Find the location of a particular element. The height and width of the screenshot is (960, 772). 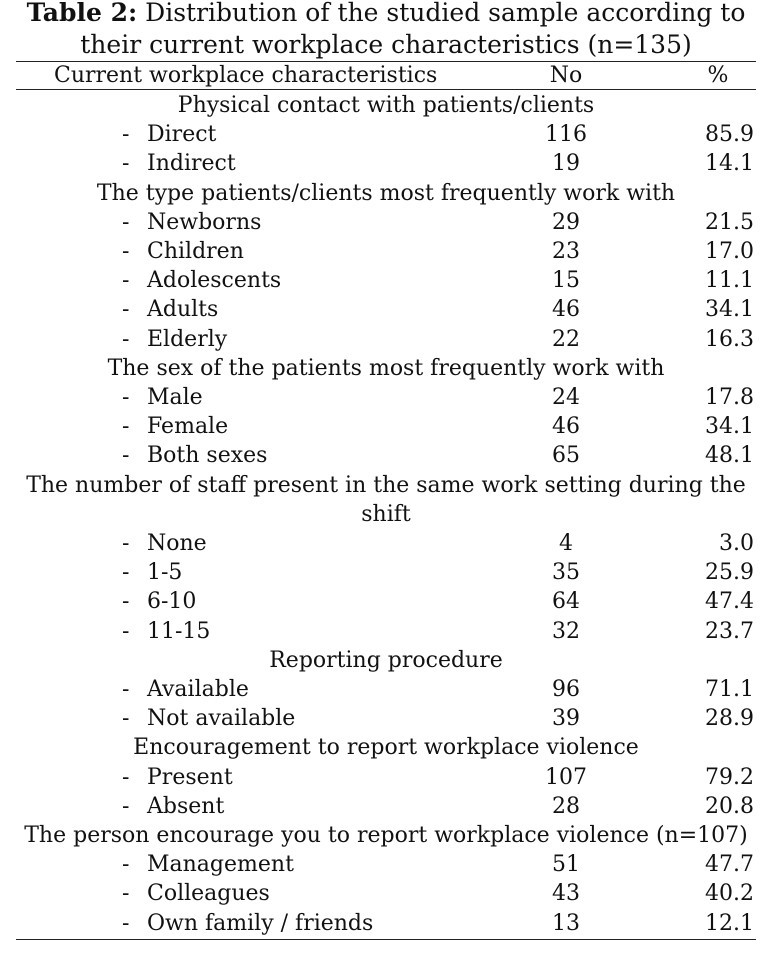

row-percent: 23.7 is located at coordinates (729, 631).